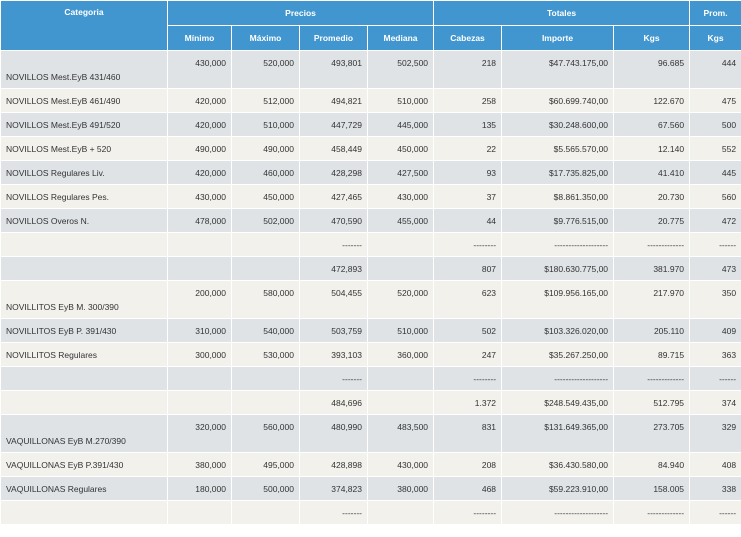 The image size is (741, 537). What do you see at coordinates (265, 196) in the screenshot?
I see `cell-maximo: 450,000` at bounding box center [265, 196].